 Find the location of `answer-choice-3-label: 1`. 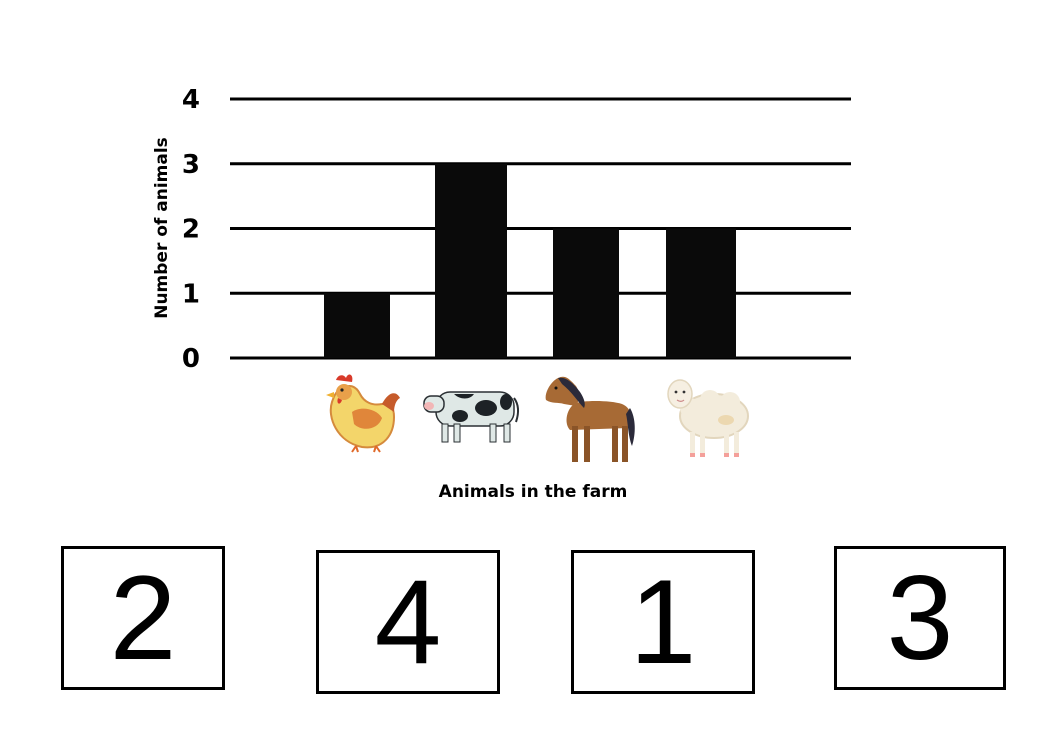

answer-choice-3-label: 1 is located at coordinates (663, 622).